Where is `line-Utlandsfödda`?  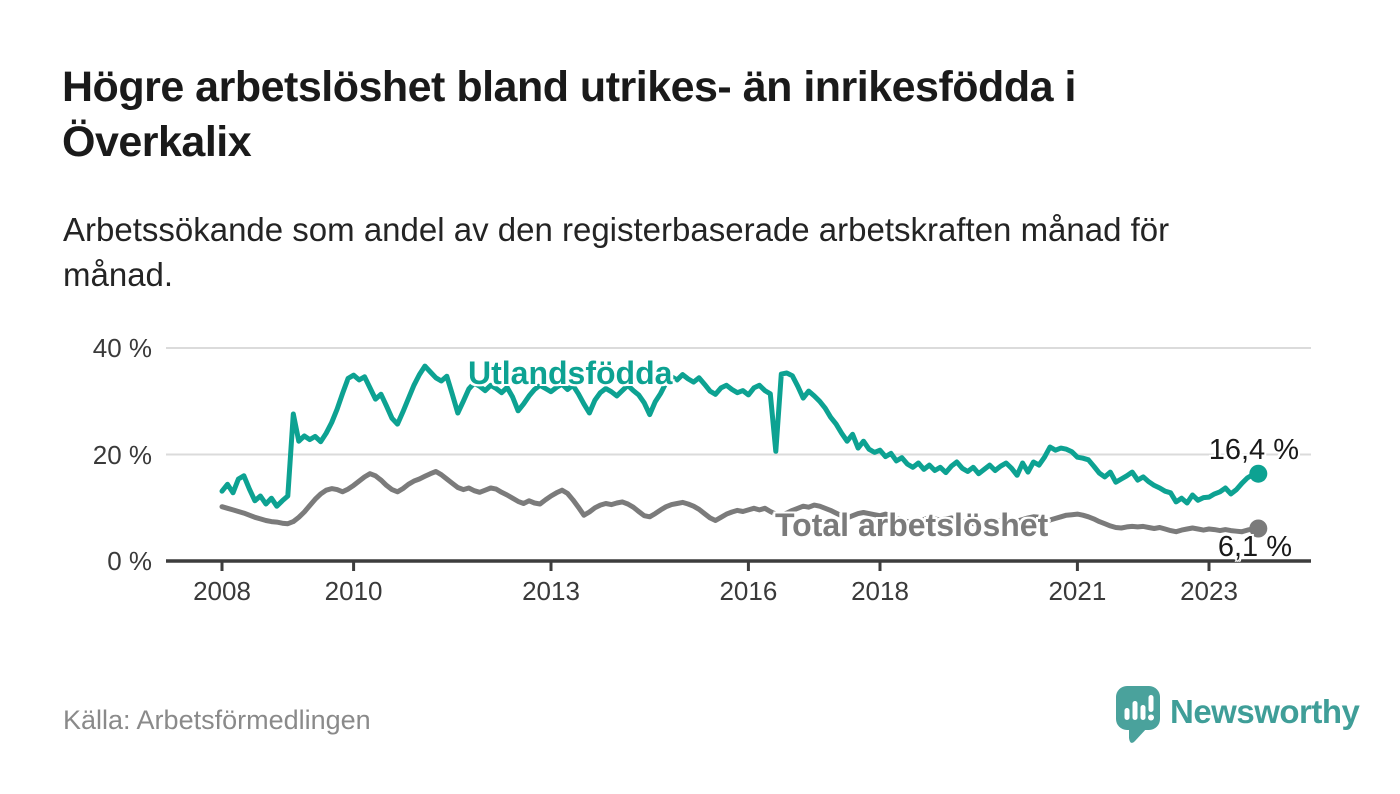 line-Utlandsfödda is located at coordinates (740, 436).